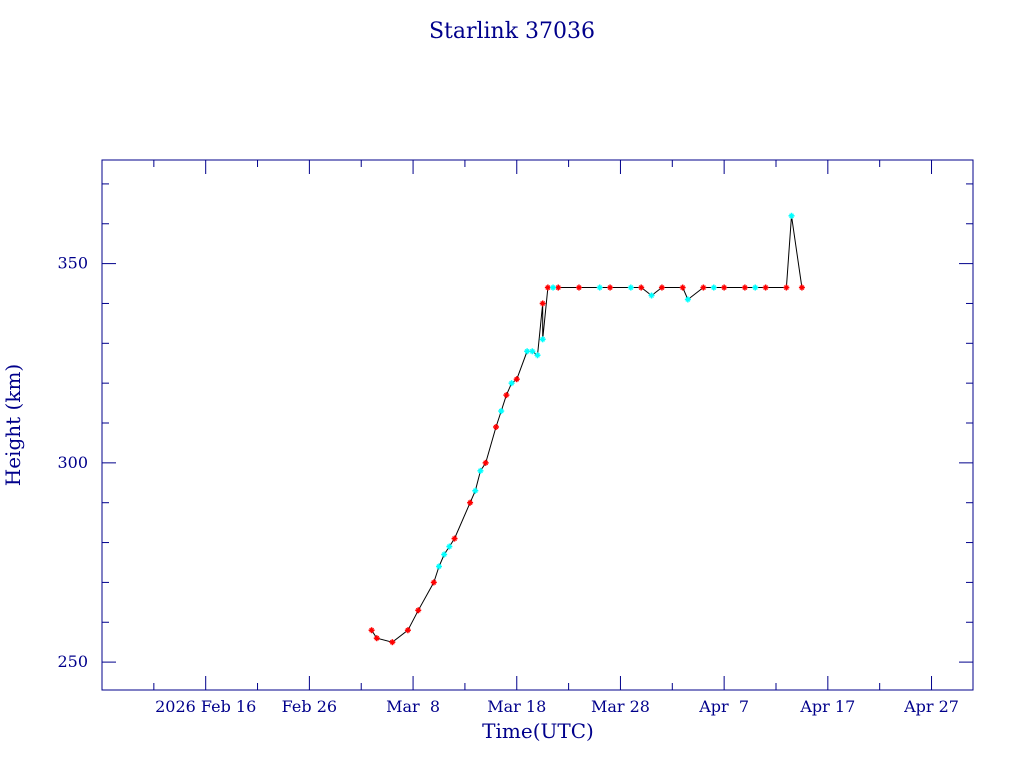 Image resolution: width=1024 pixels, height=768 pixels. Describe the element at coordinates (723, 706) in the screenshot. I see `x-tick-label: Apr 7` at that location.